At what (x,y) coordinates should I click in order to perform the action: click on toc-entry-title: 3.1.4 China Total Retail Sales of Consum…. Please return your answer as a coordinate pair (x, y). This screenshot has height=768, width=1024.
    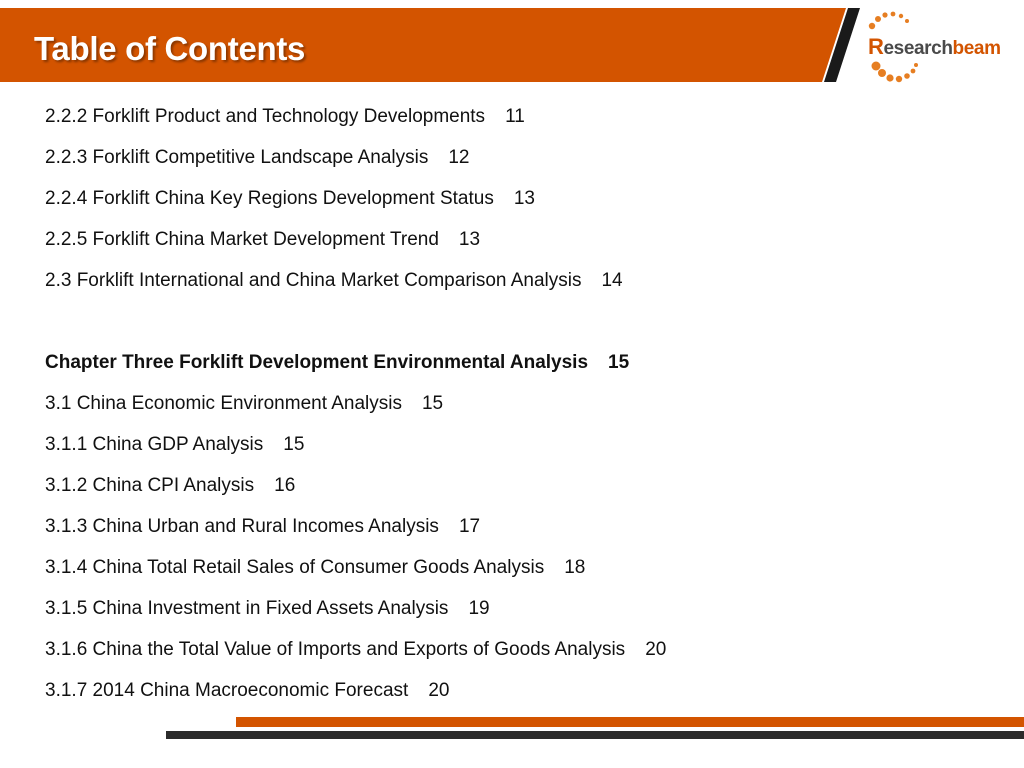
    Looking at the image, I should click on (295, 567).